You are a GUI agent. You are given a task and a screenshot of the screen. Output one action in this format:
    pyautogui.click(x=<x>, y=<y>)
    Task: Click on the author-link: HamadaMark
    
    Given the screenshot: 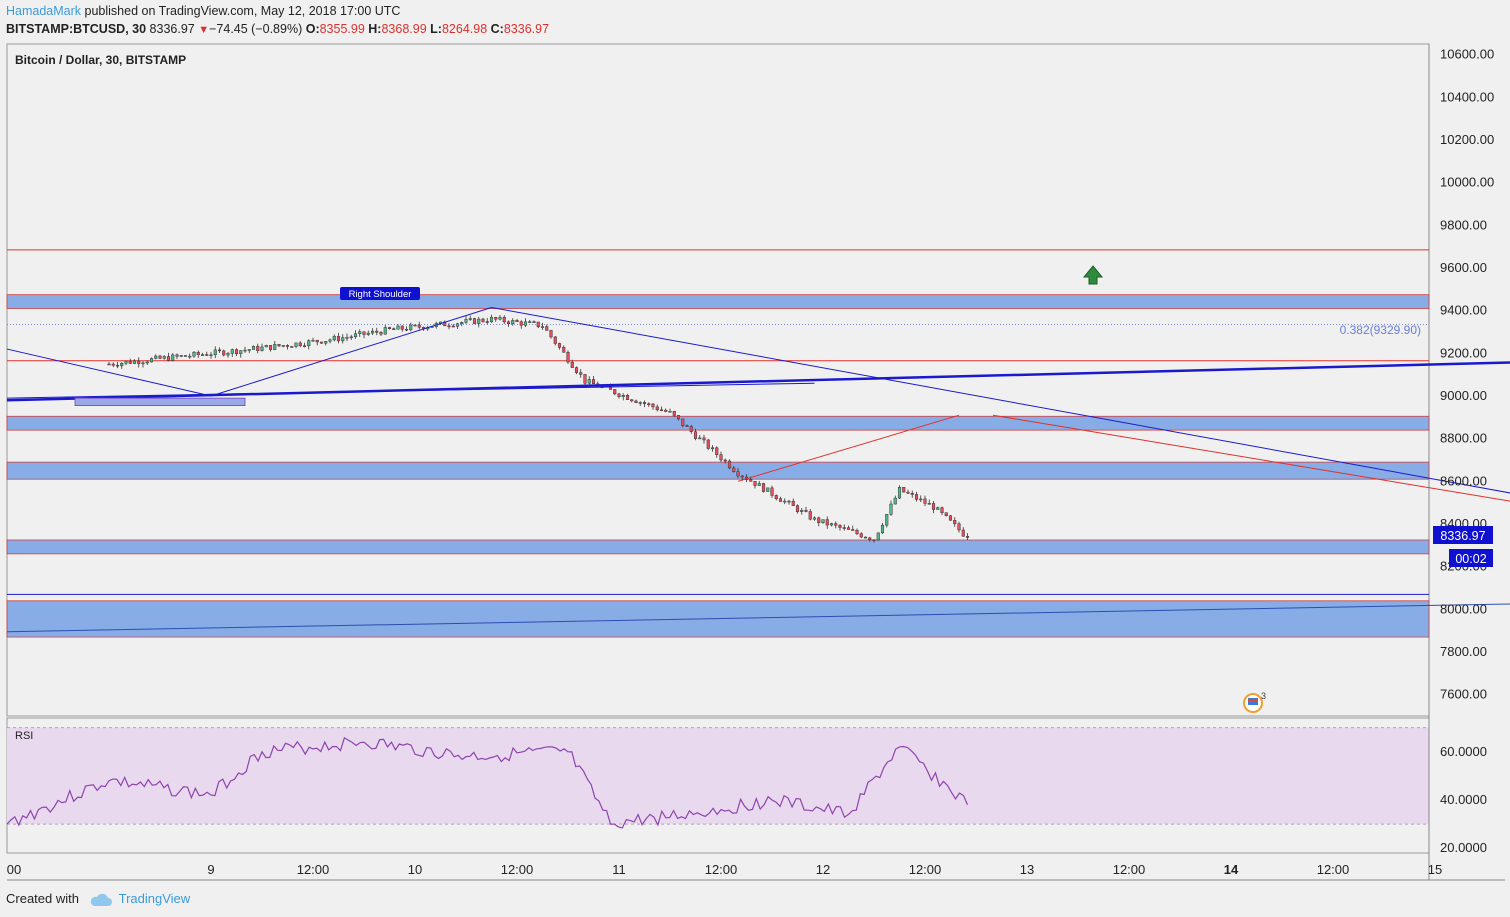 What is the action you would take?
    pyautogui.click(x=44, y=11)
    